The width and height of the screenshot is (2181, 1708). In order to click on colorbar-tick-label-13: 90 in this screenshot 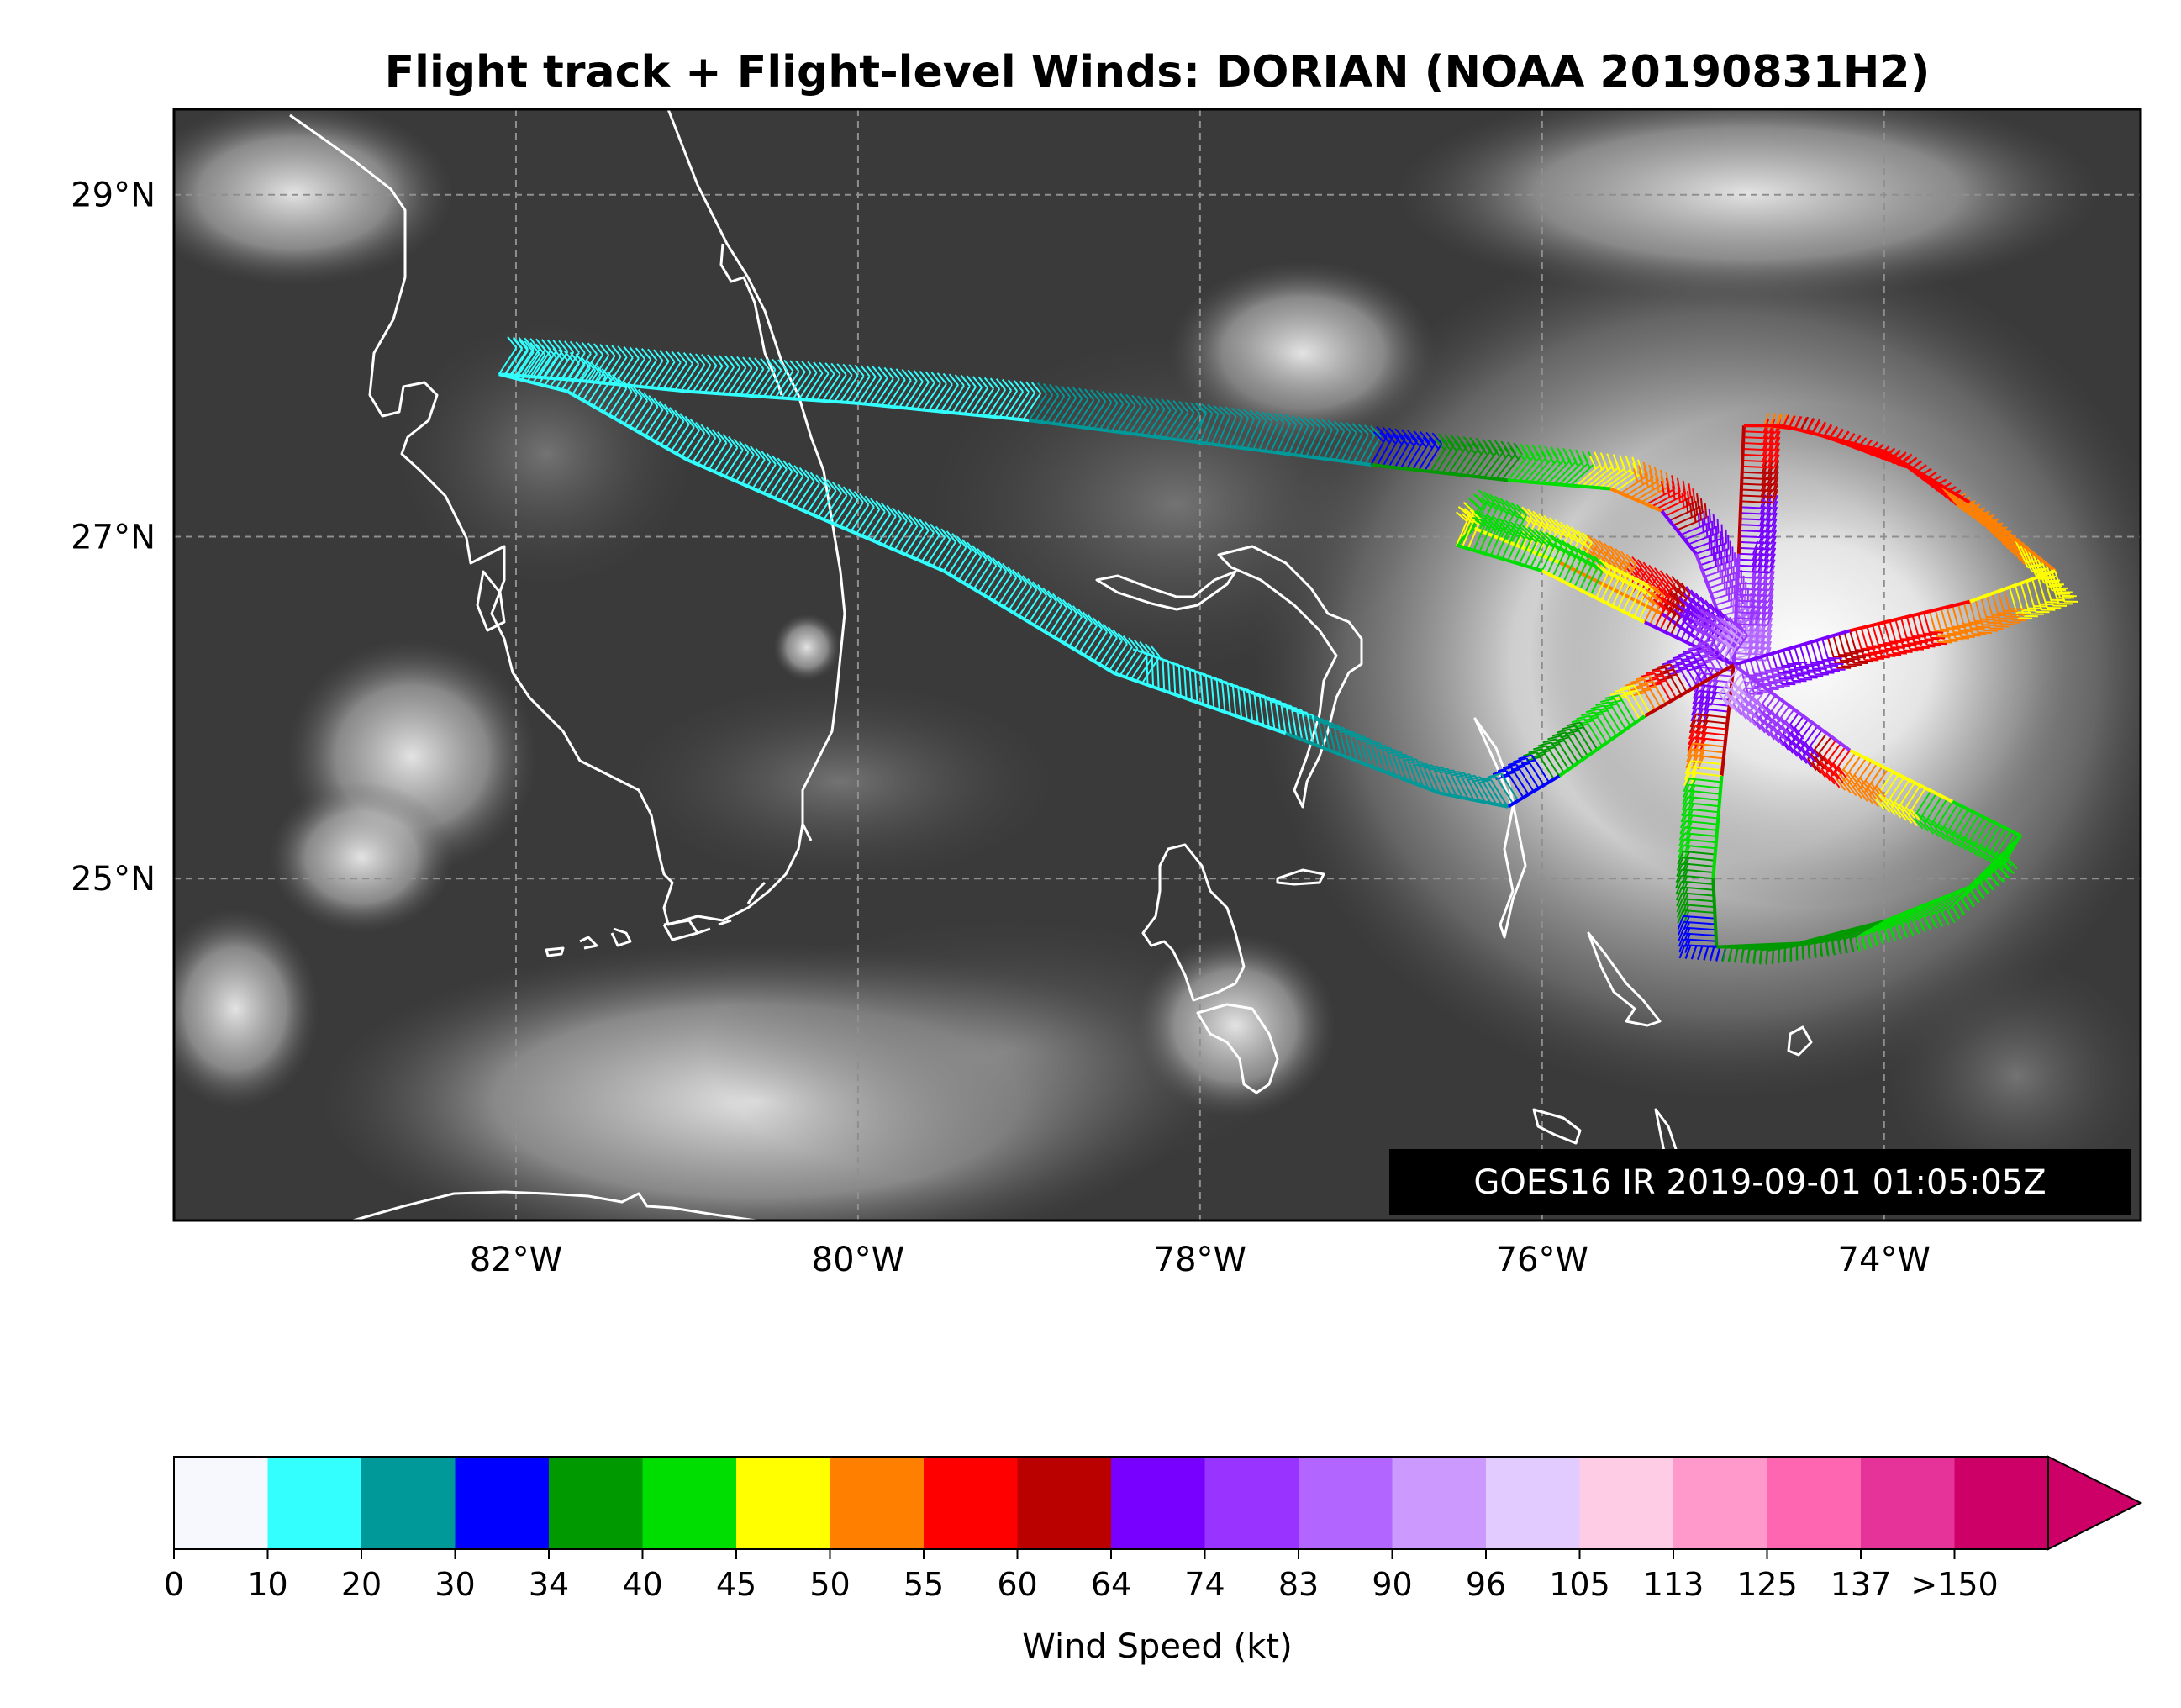, I will do `click(1392, 1584)`.